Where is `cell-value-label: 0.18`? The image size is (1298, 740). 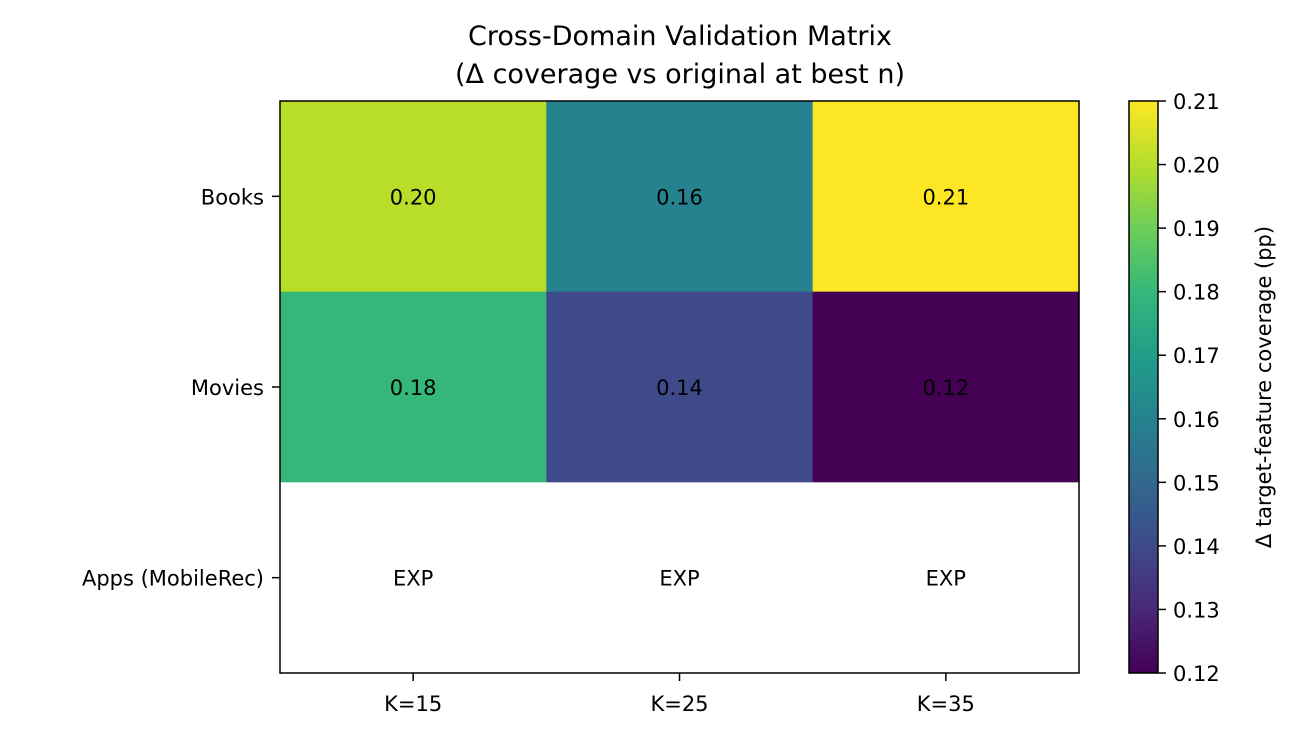 cell-value-label: 0.18 is located at coordinates (413, 388).